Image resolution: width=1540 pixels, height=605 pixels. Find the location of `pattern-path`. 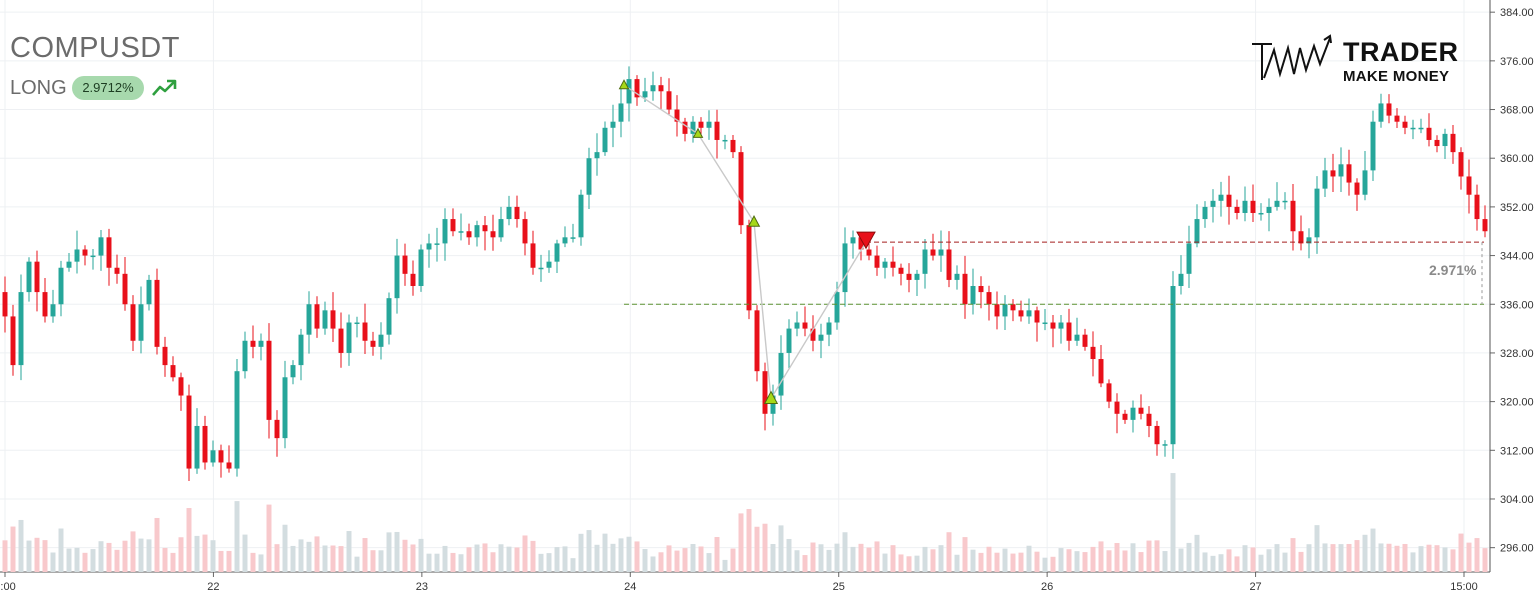

pattern-path is located at coordinates (745, 242).